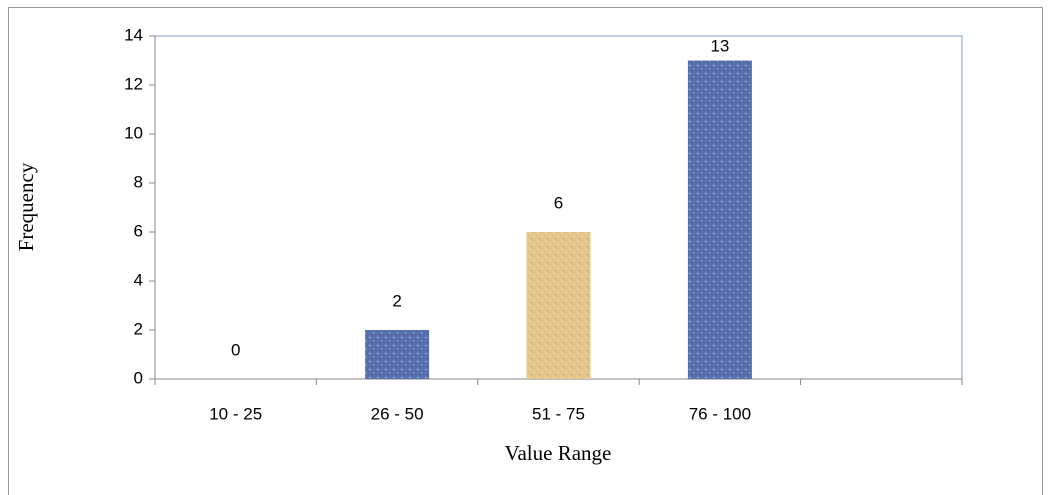 This screenshot has width=1051, height=495. Describe the element at coordinates (133, 132) in the screenshot. I see `y-tick-label: 10` at that location.